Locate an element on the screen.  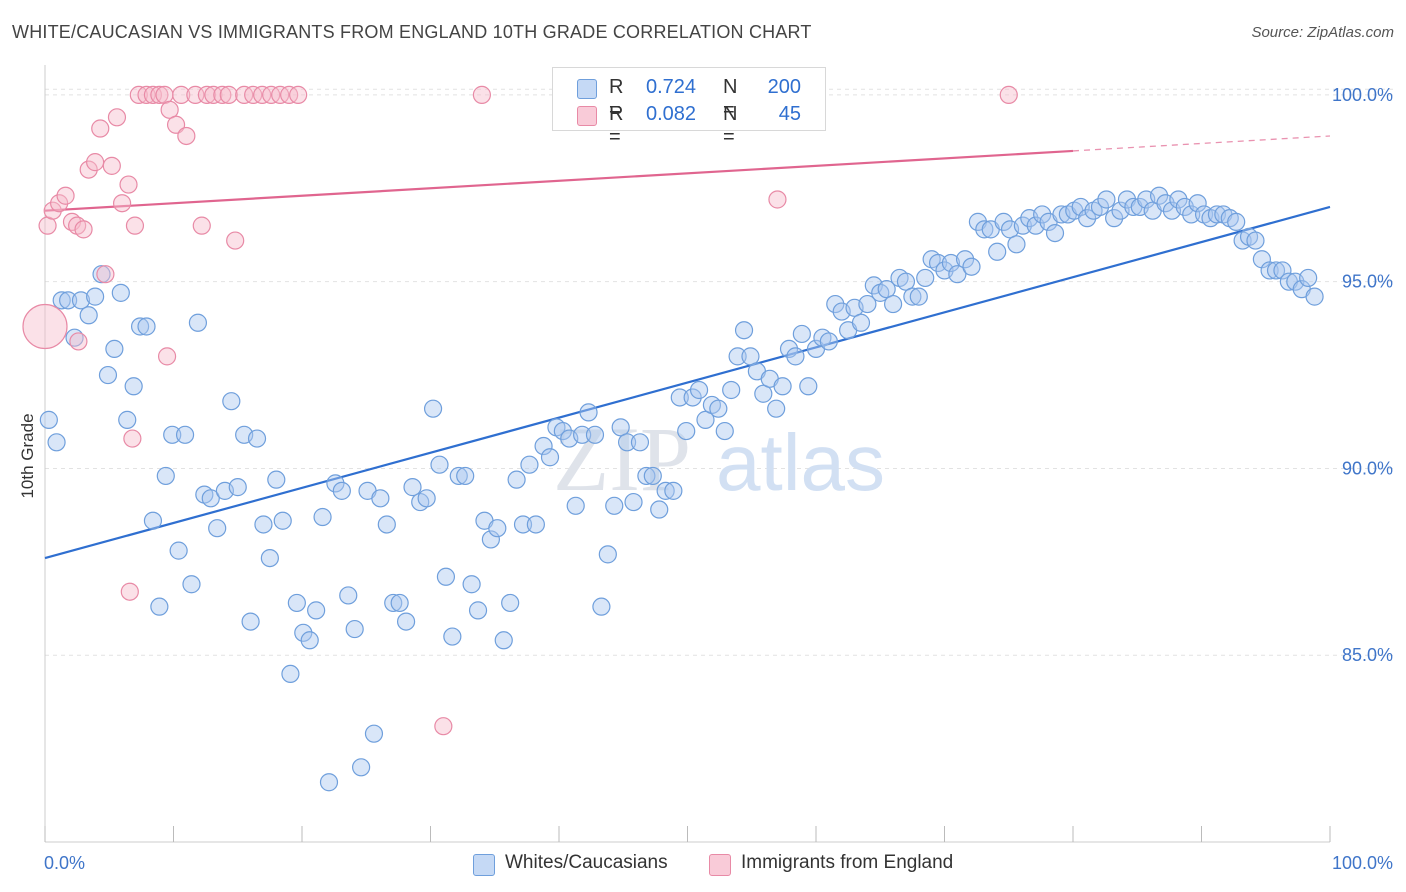
n-value: 45 is located at coordinates (789, 114).